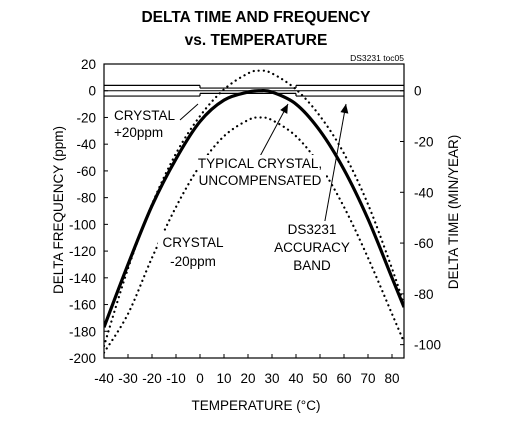 The image size is (511, 445). Describe the element at coordinates (193, 242) in the screenshot. I see `annotation-crystal-minus-line-0: CRYSTAL` at that location.